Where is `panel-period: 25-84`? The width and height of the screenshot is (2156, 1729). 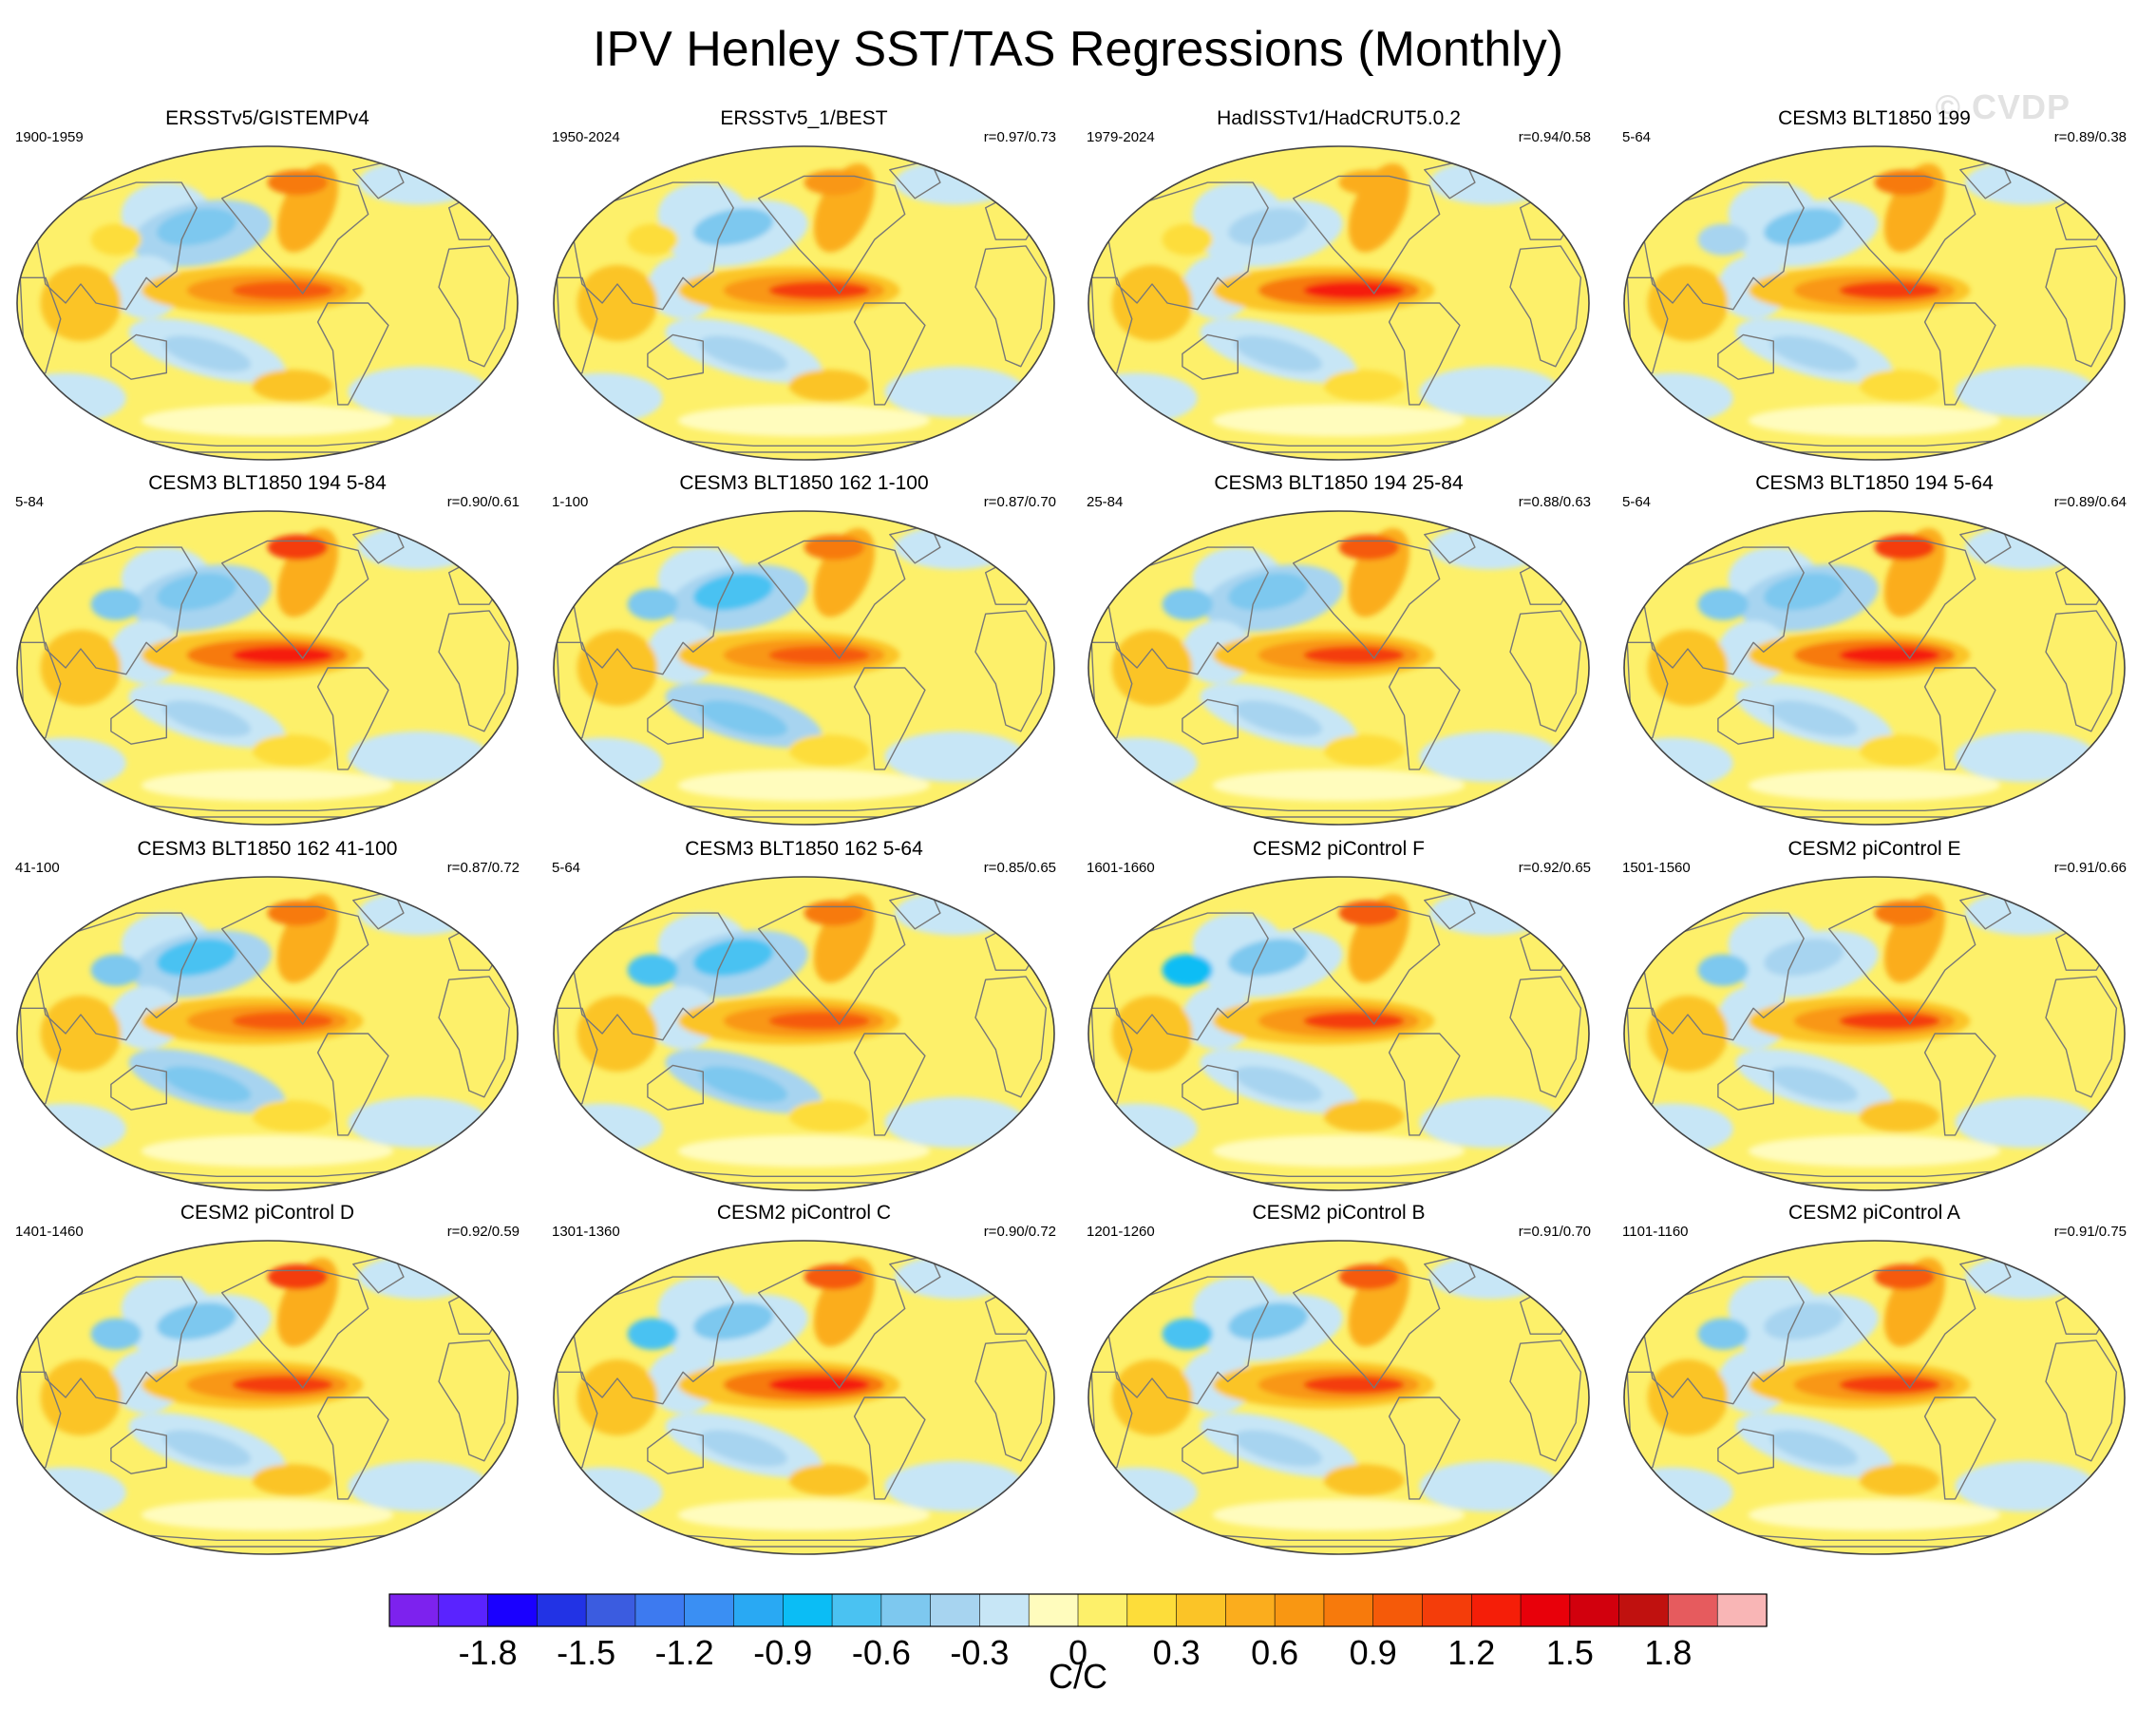 panel-period: 25-84 is located at coordinates (1106, 502).